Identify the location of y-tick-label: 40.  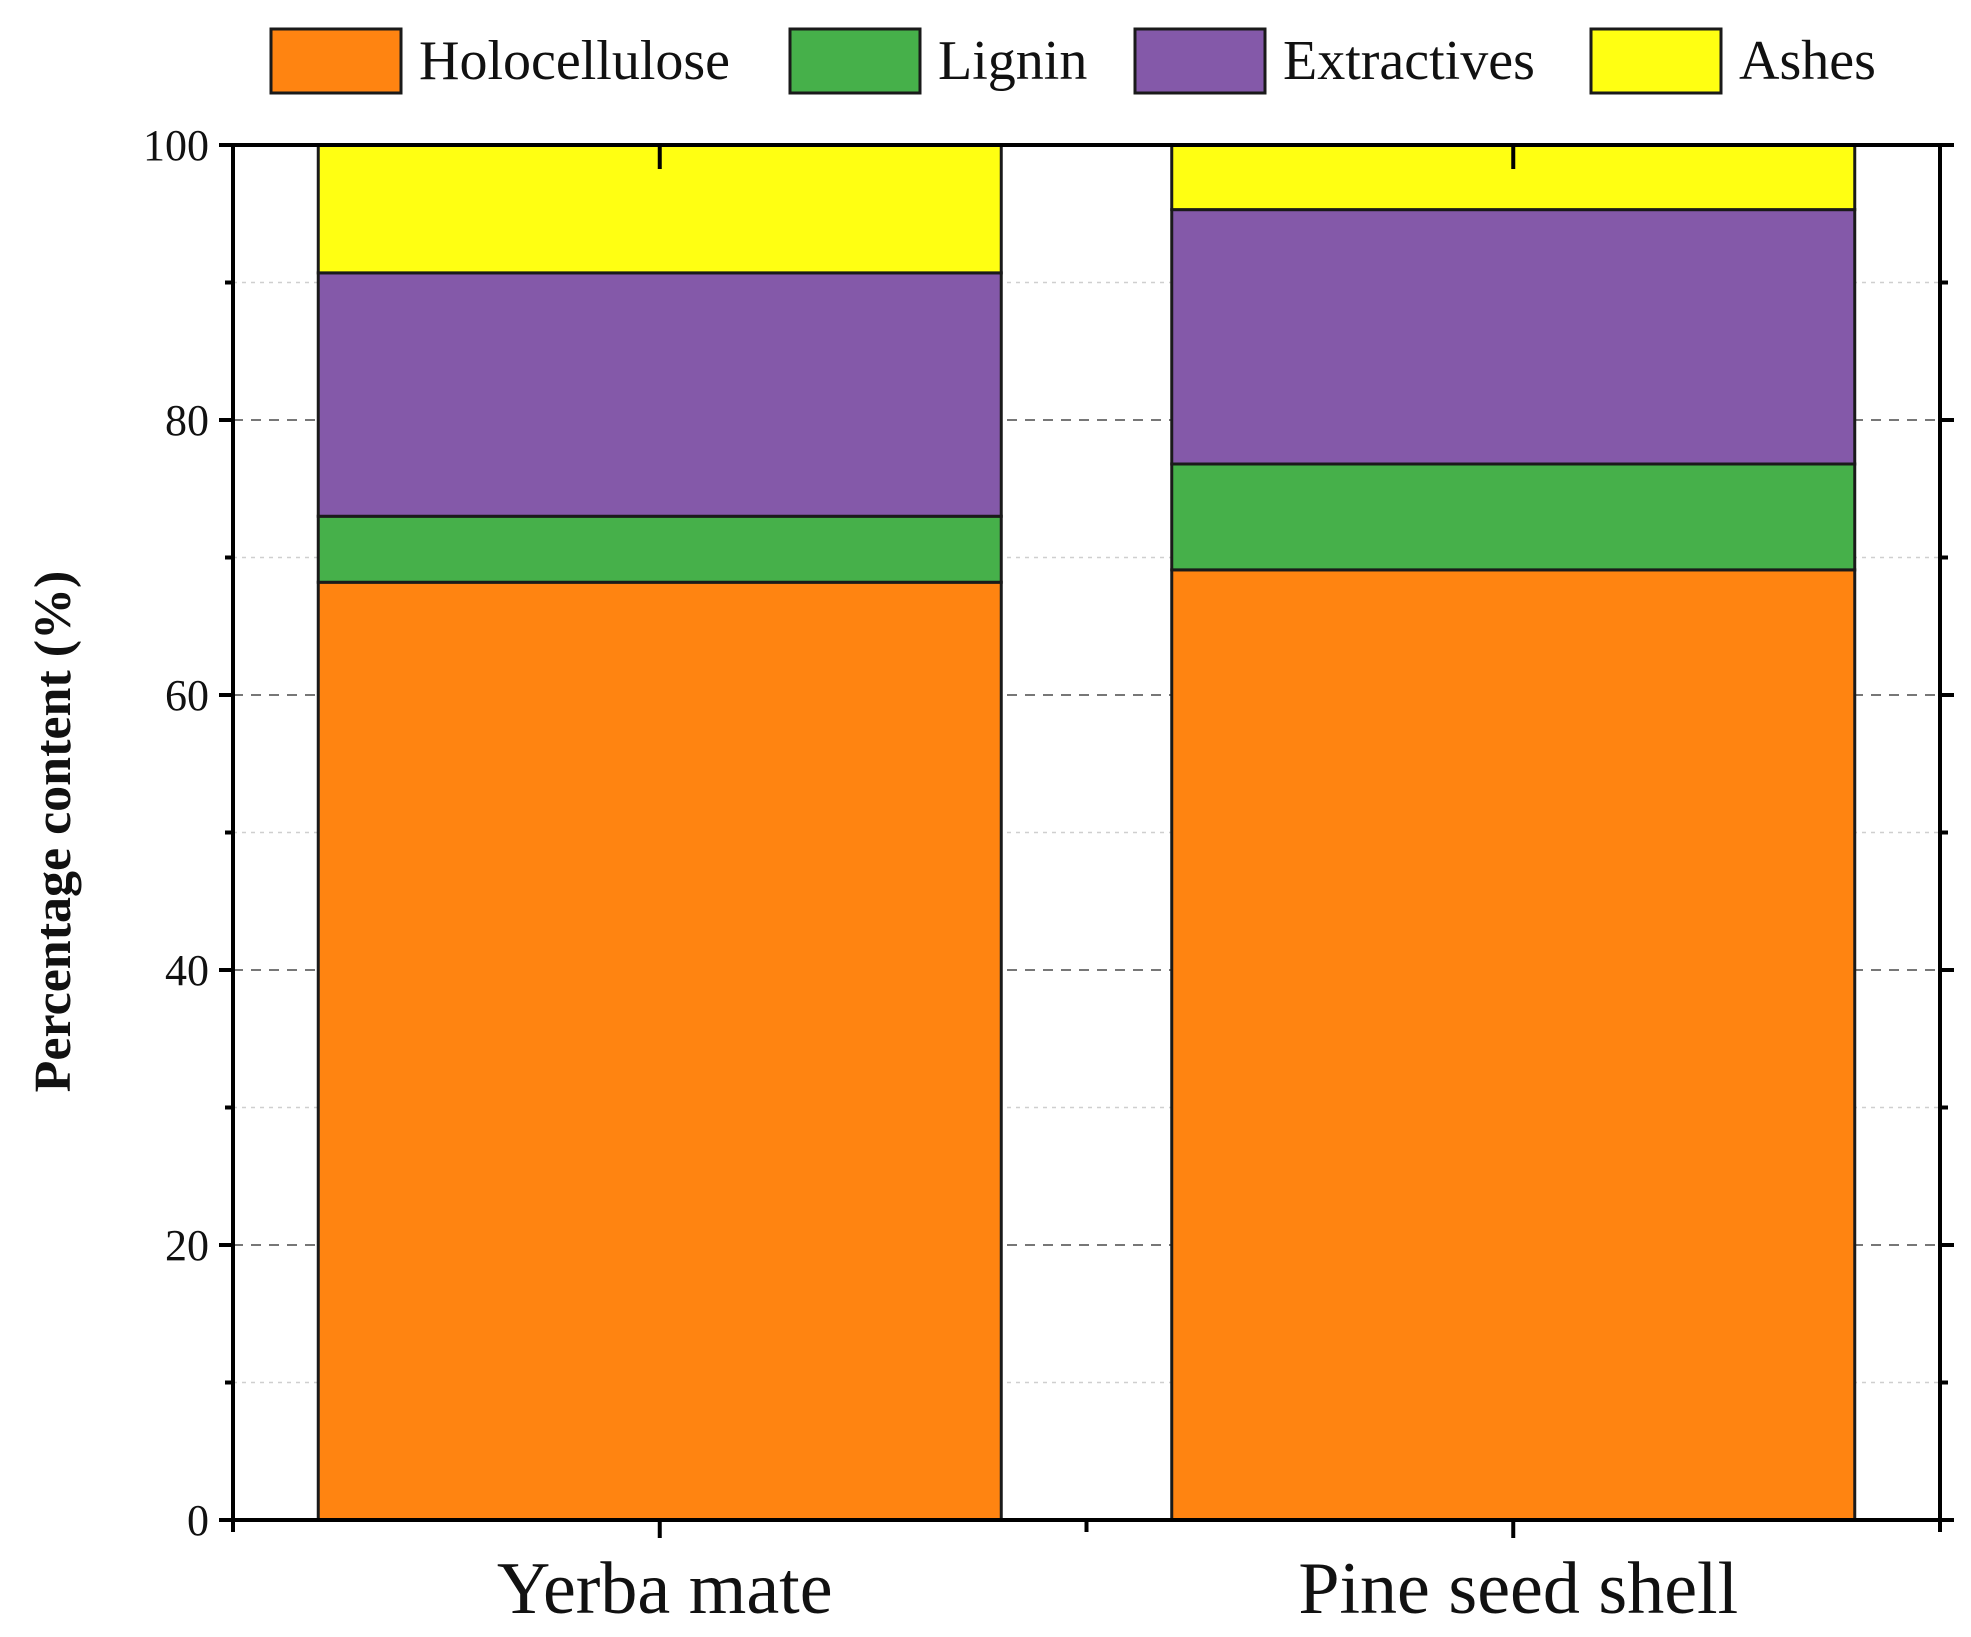
(187, 970).